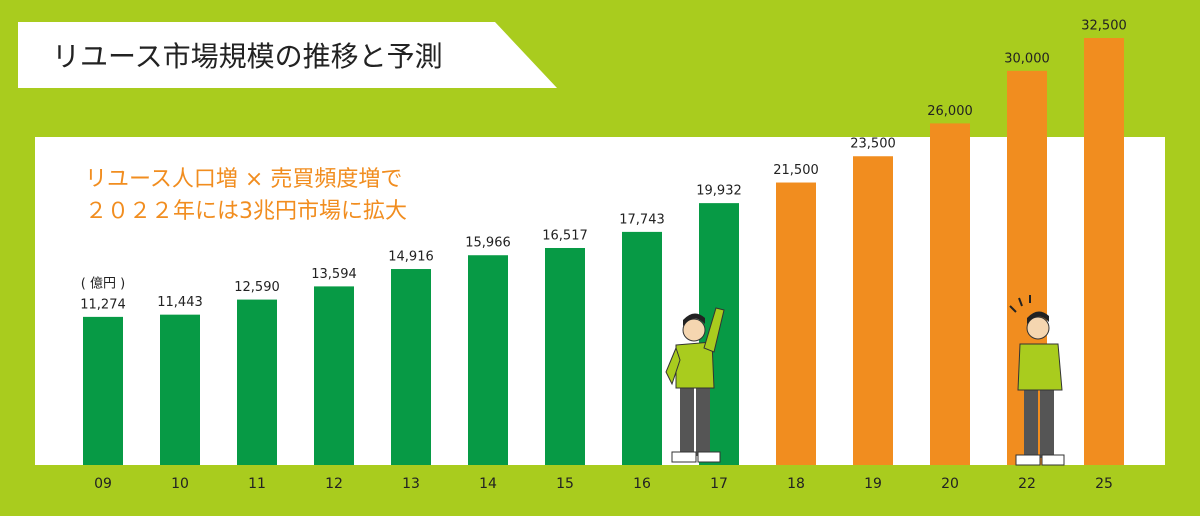 The width and height of the screenshot is (1200, 516). Describe the element at coordinates (411, 257) in the screenshot. I see `value-label: 14,916` at that location.